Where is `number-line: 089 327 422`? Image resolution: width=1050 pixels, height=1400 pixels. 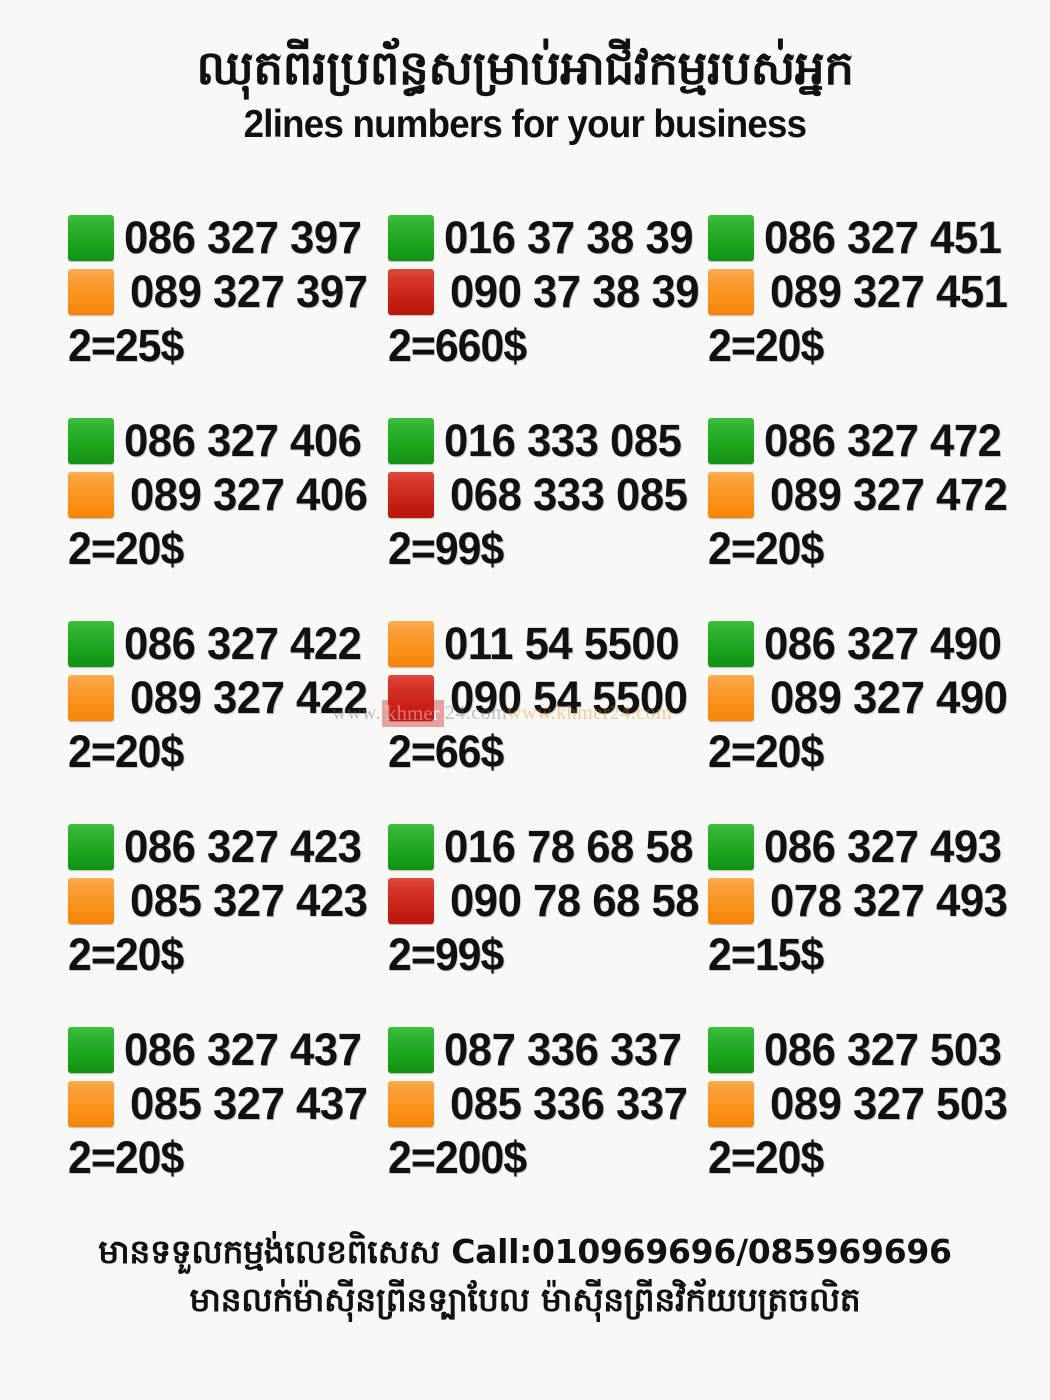 number-line: 089 327 422 is located at coordinates (228, 698).